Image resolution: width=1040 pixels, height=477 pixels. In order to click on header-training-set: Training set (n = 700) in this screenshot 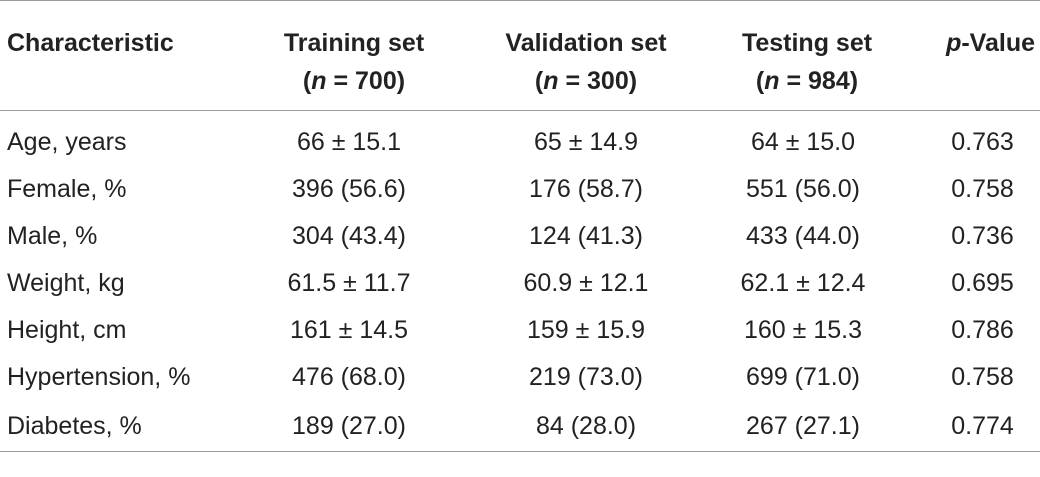, I will do `click(354, 55)`.